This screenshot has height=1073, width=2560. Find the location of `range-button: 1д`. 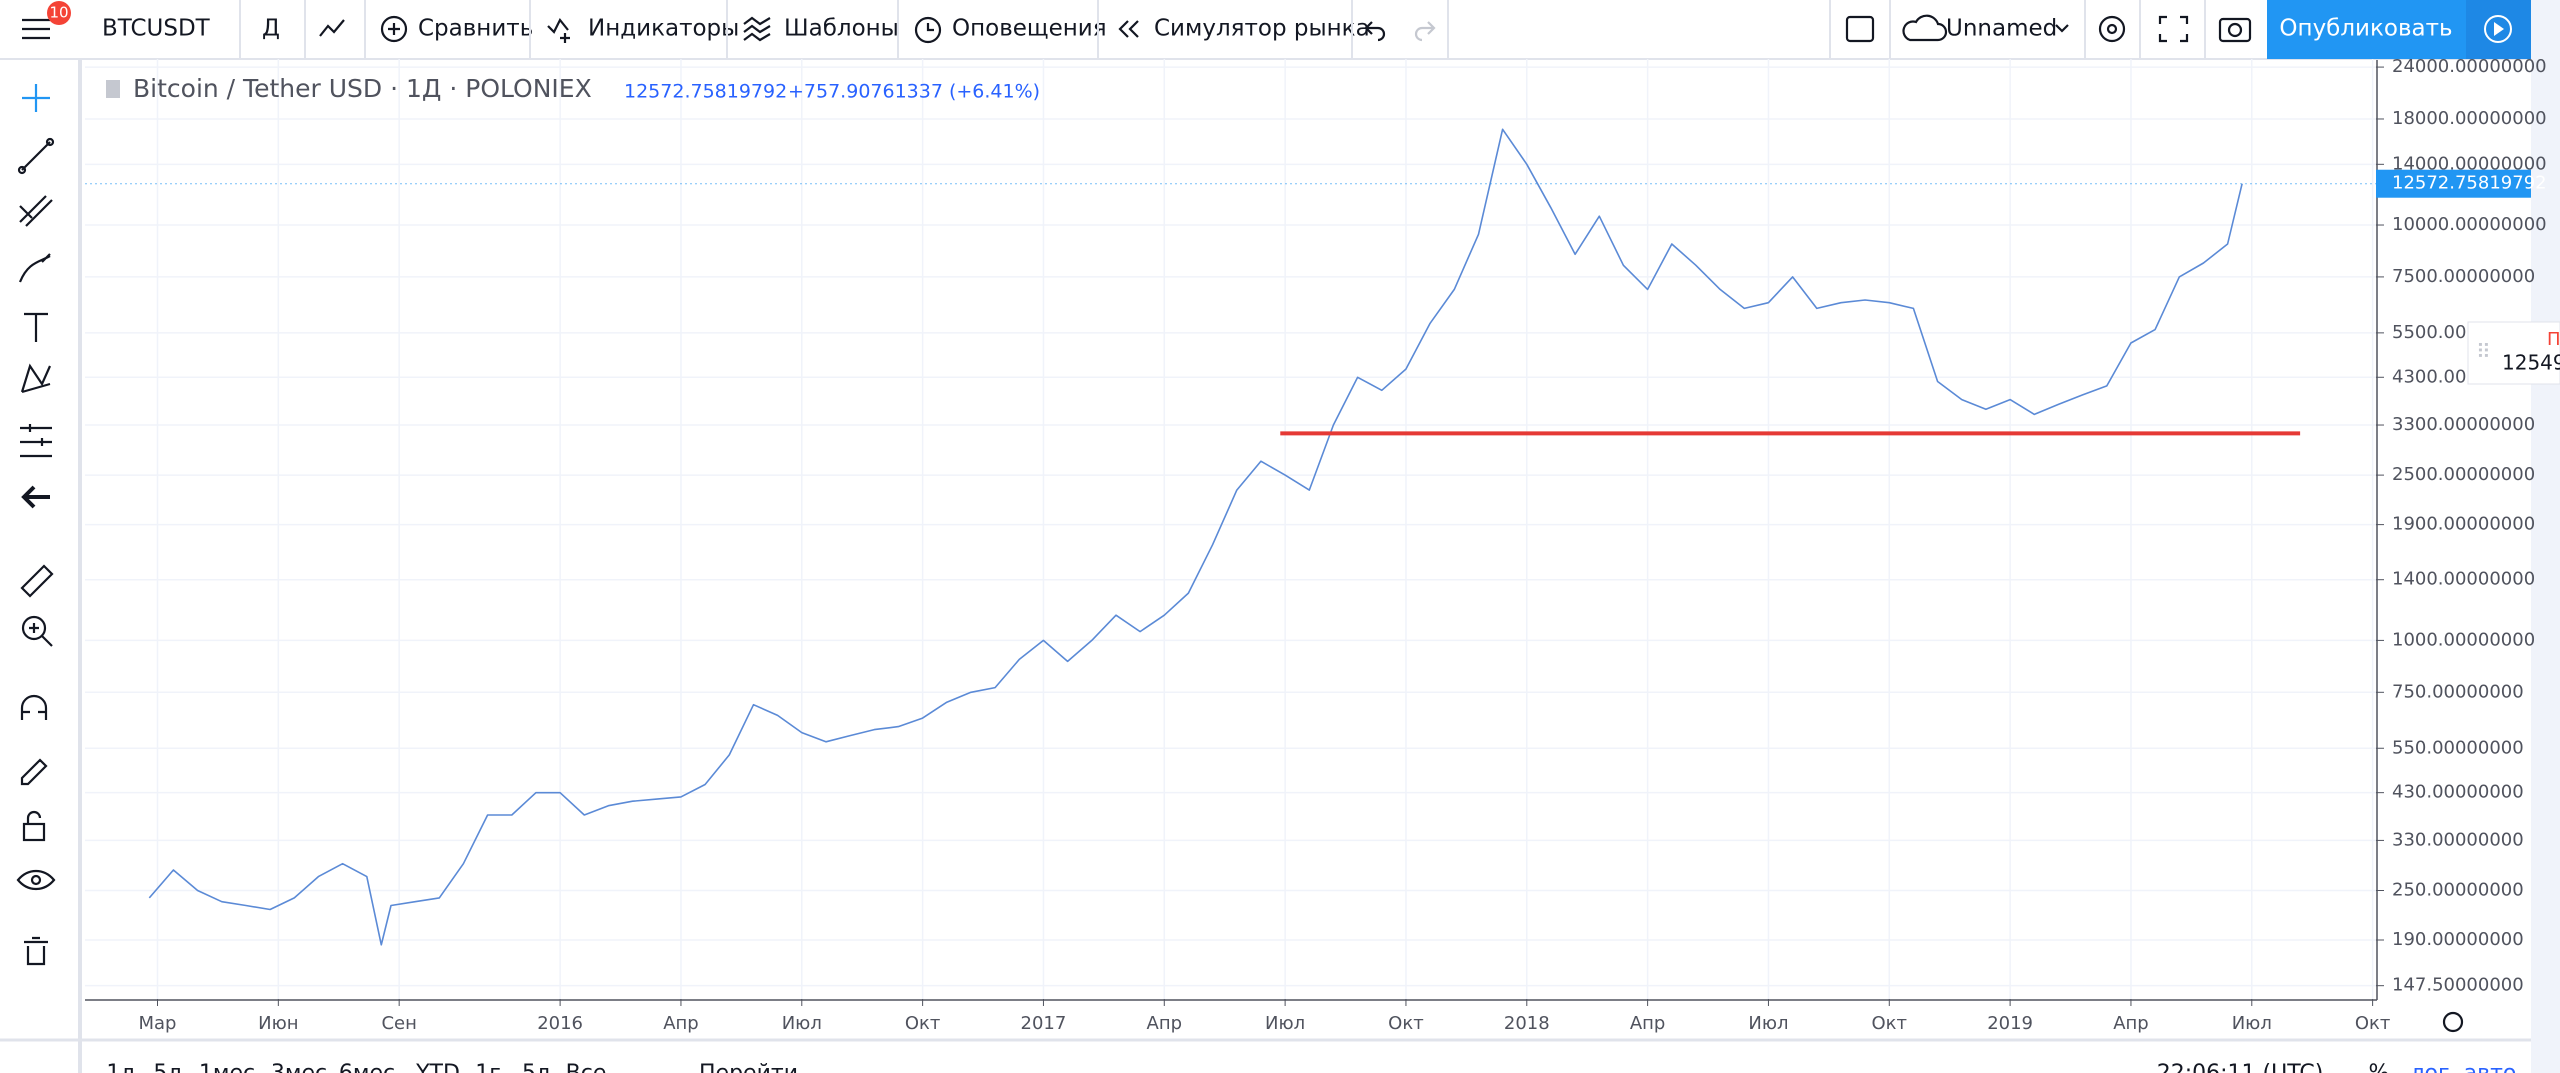

range-button: 1д is located at coordinates (120, 1067).